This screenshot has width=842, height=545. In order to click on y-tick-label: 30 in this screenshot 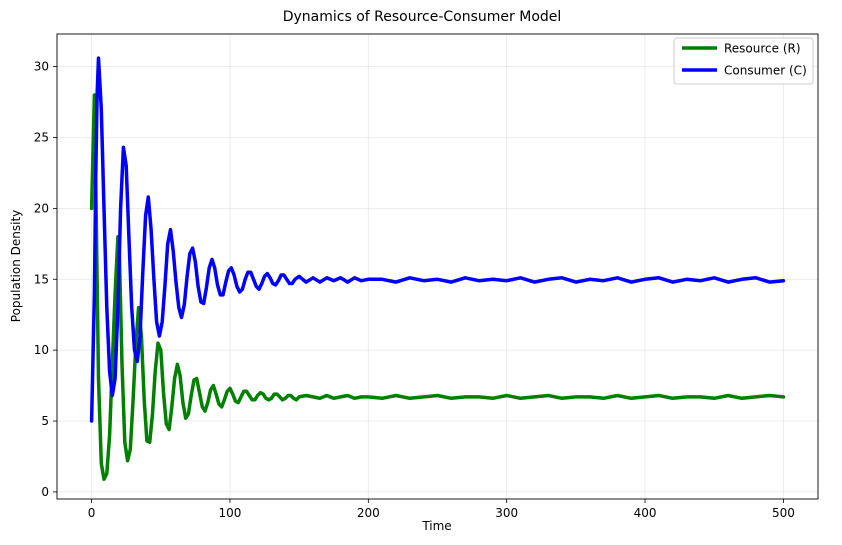, I will do `click(41, 67)`.